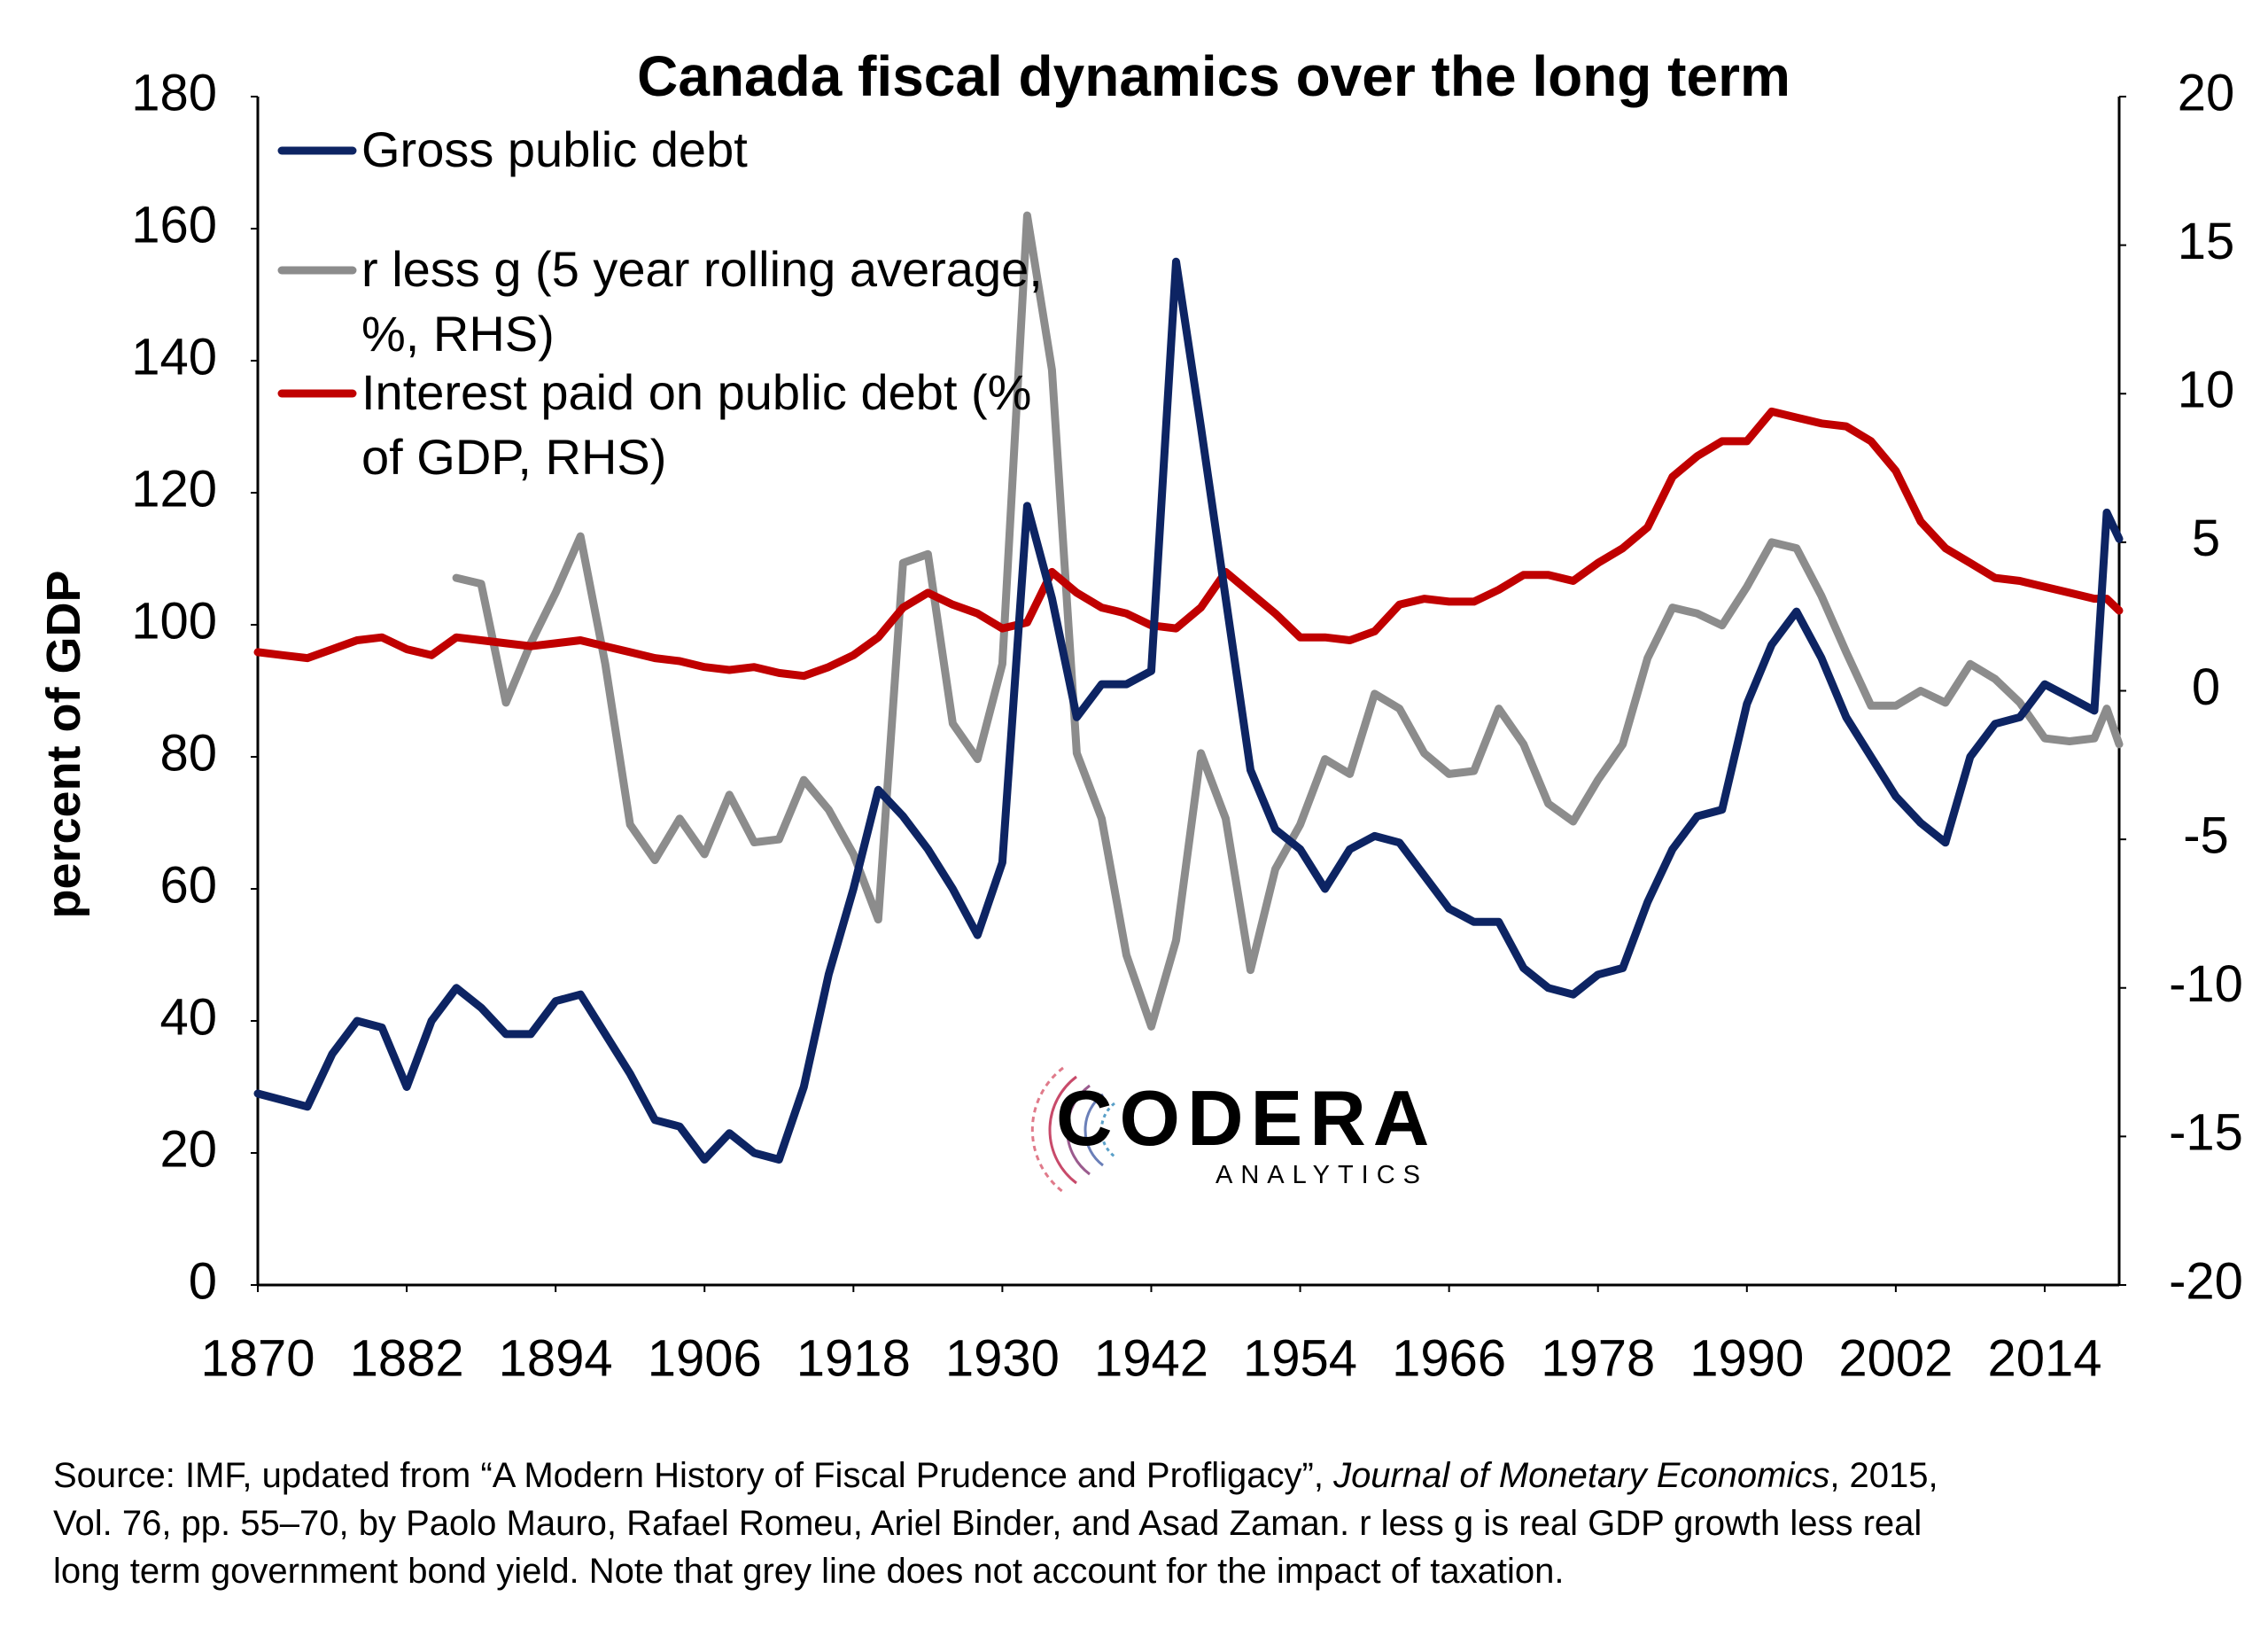 This screenshot has height=1651, width=2268. Describe the element at coordinates (1580, 1476) in the screenshot. I see `source-journal: Journal of Monetary Economics` at that location.